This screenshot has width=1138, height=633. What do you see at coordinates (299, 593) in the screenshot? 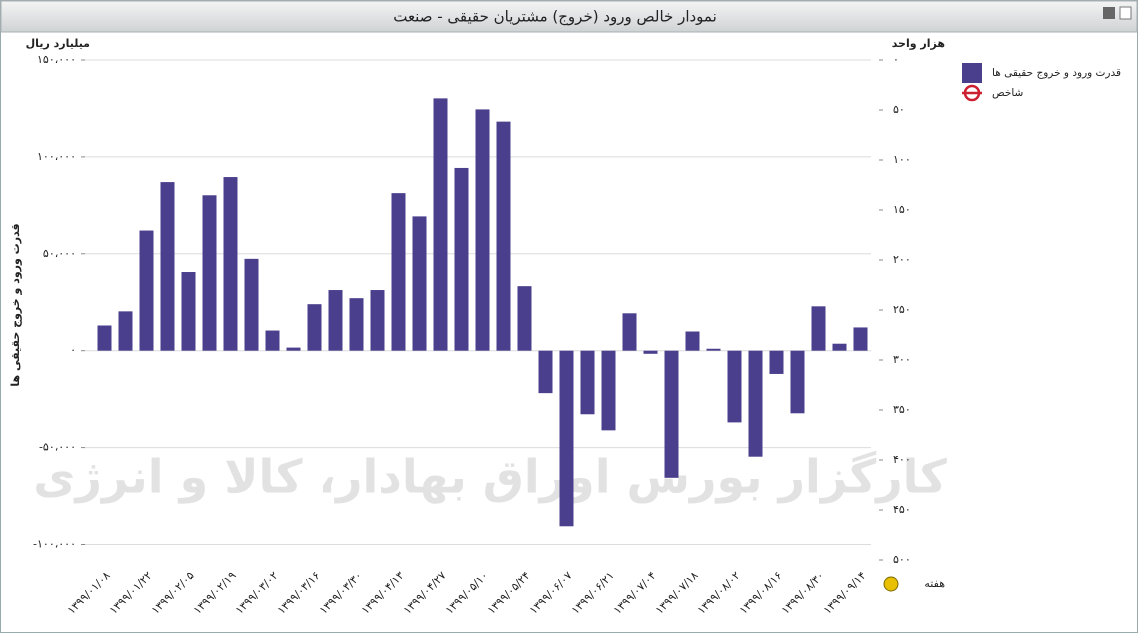
I see `x-tick-label: ۱۳۹۹/۰۳/۱۶` at bounding box center [299, 593].